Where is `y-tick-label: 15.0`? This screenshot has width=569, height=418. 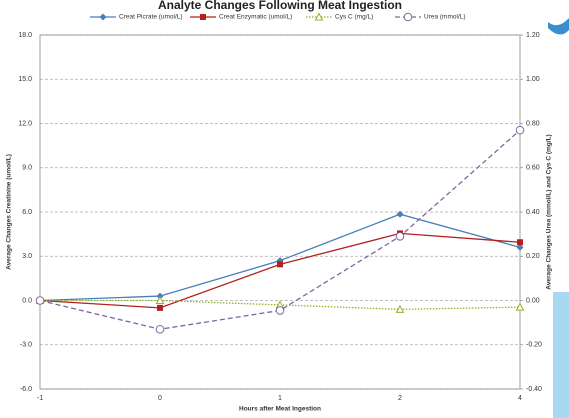 y-tick-label: 15.0 is located at coordinates (25, 79).